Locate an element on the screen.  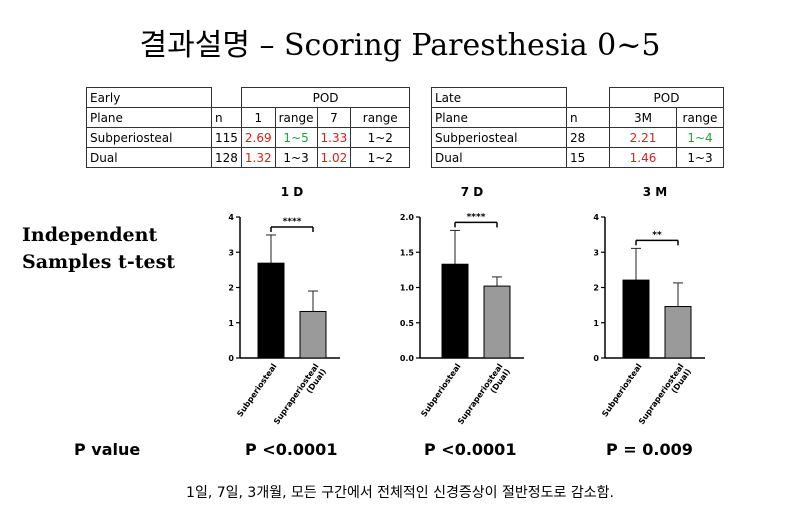
test-method-label: Independent Samples t-test is located at coordinates (98, 249).